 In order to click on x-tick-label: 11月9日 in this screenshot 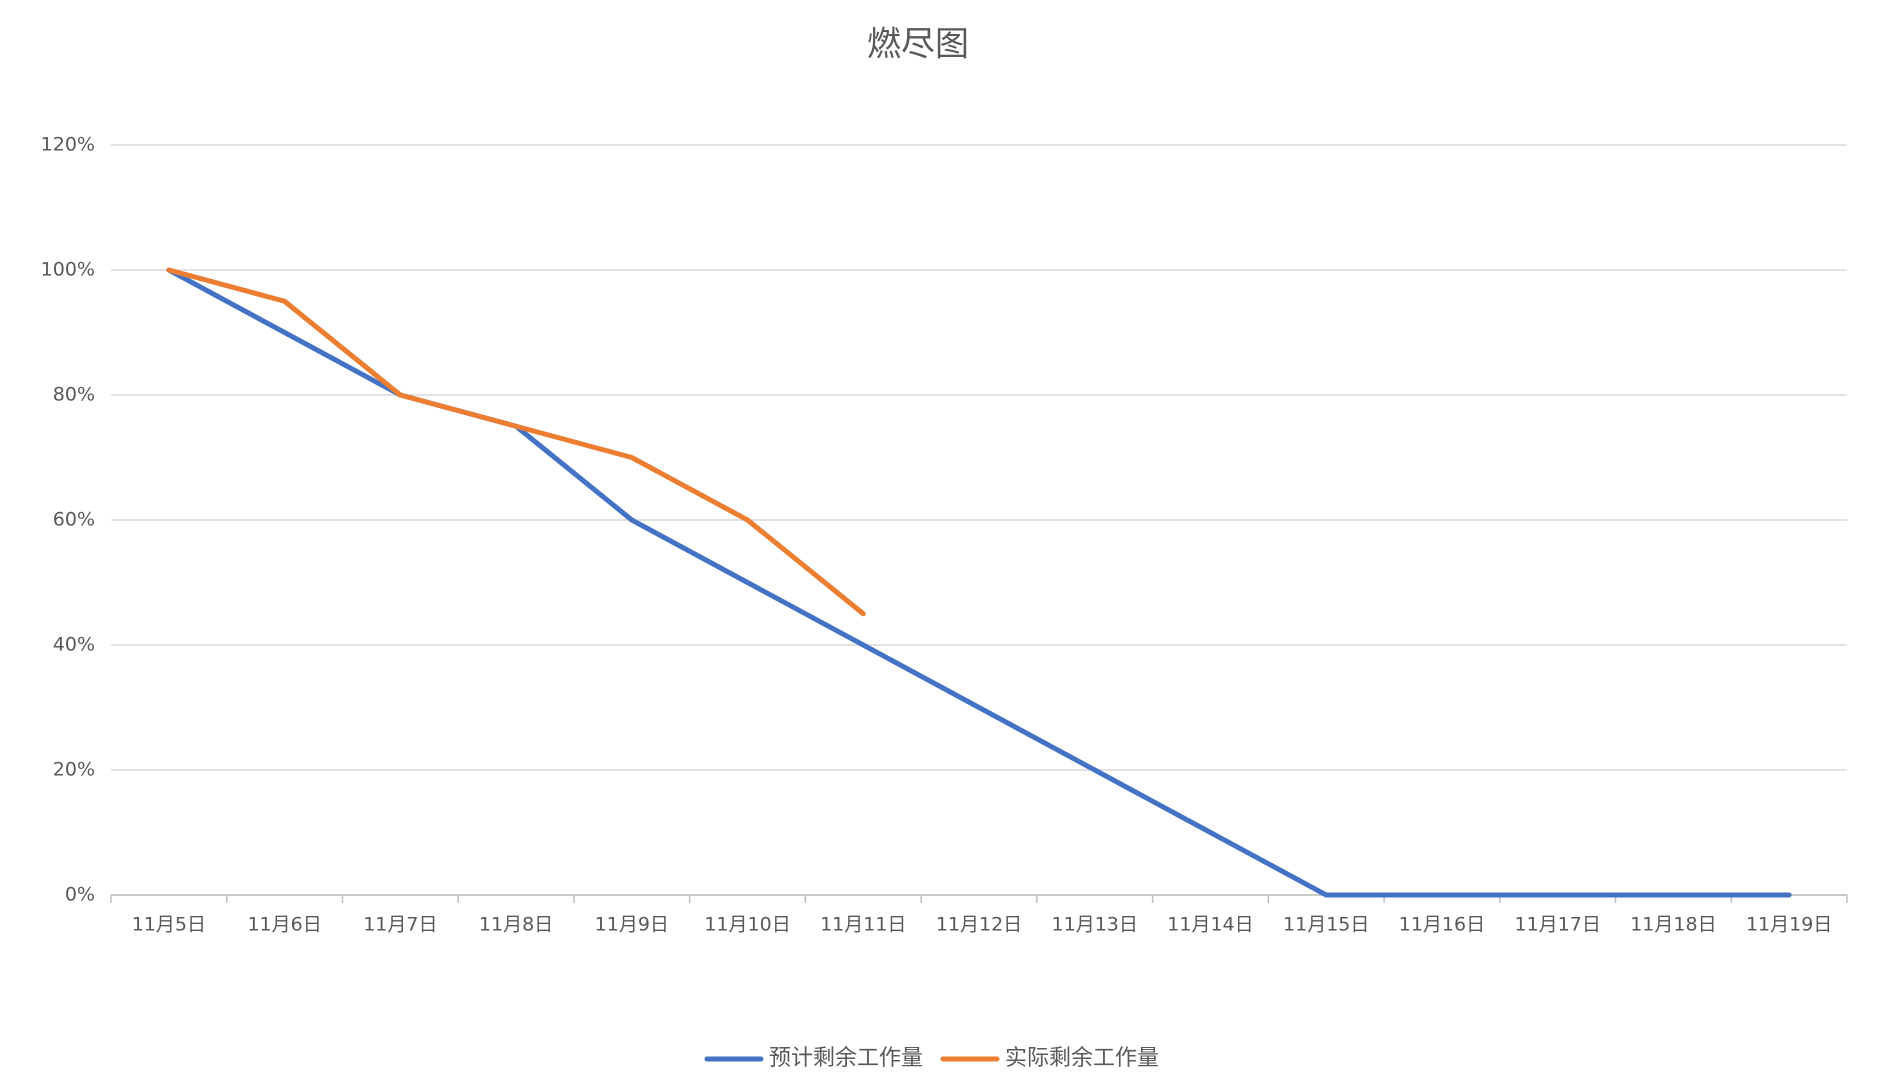, I will do `click(632, 925)`.